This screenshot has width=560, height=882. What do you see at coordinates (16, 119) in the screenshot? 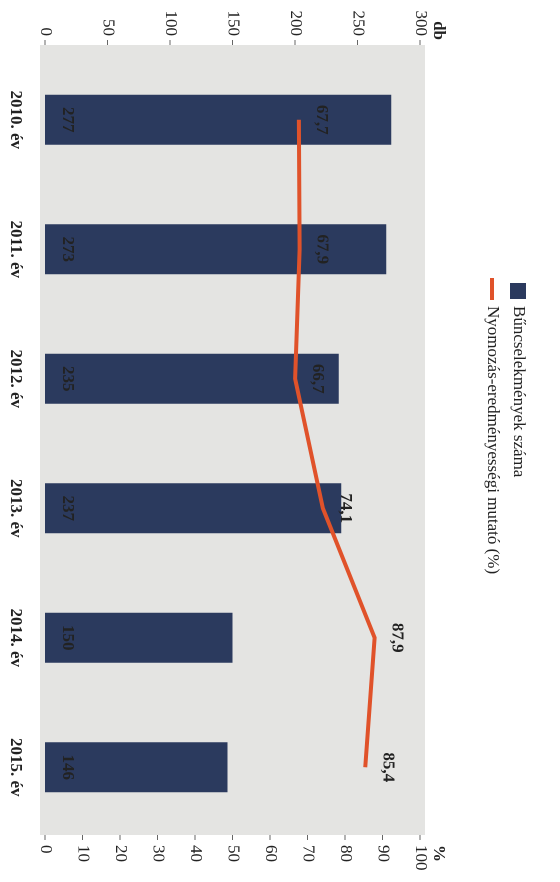
I see `x-tick-label: 2010. év` at bounding box center [16, 119].